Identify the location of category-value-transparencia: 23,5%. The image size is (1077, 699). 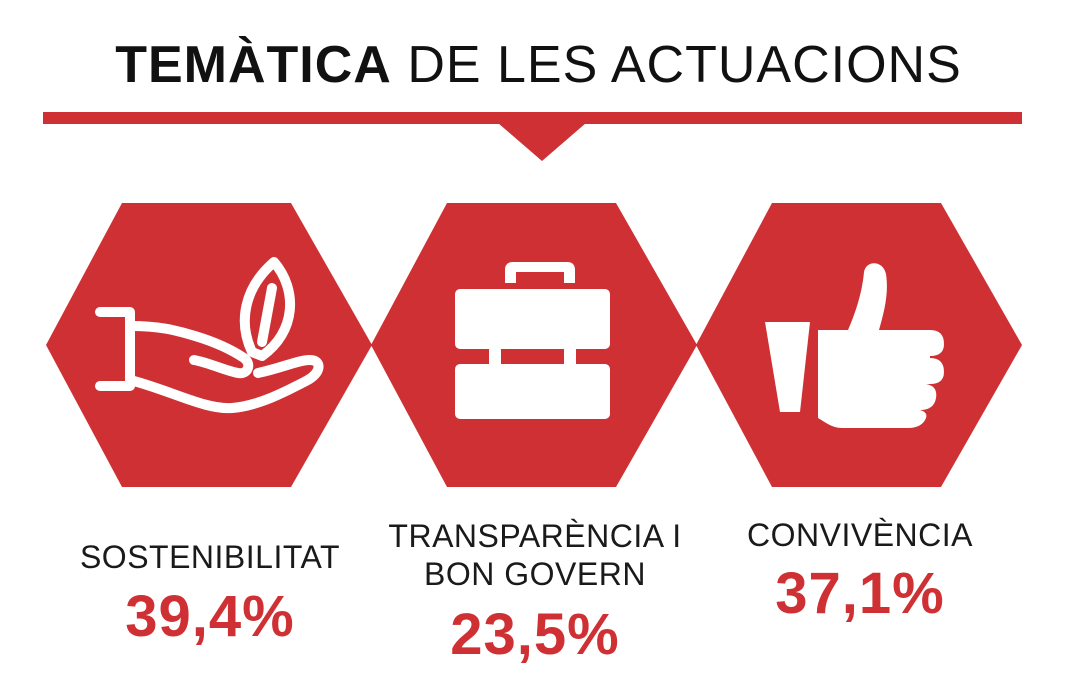
(535, 634).